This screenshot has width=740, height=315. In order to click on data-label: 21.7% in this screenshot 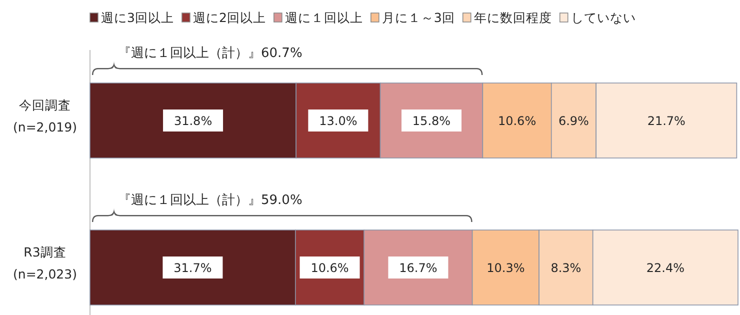, I will do `click(666, 121)`.